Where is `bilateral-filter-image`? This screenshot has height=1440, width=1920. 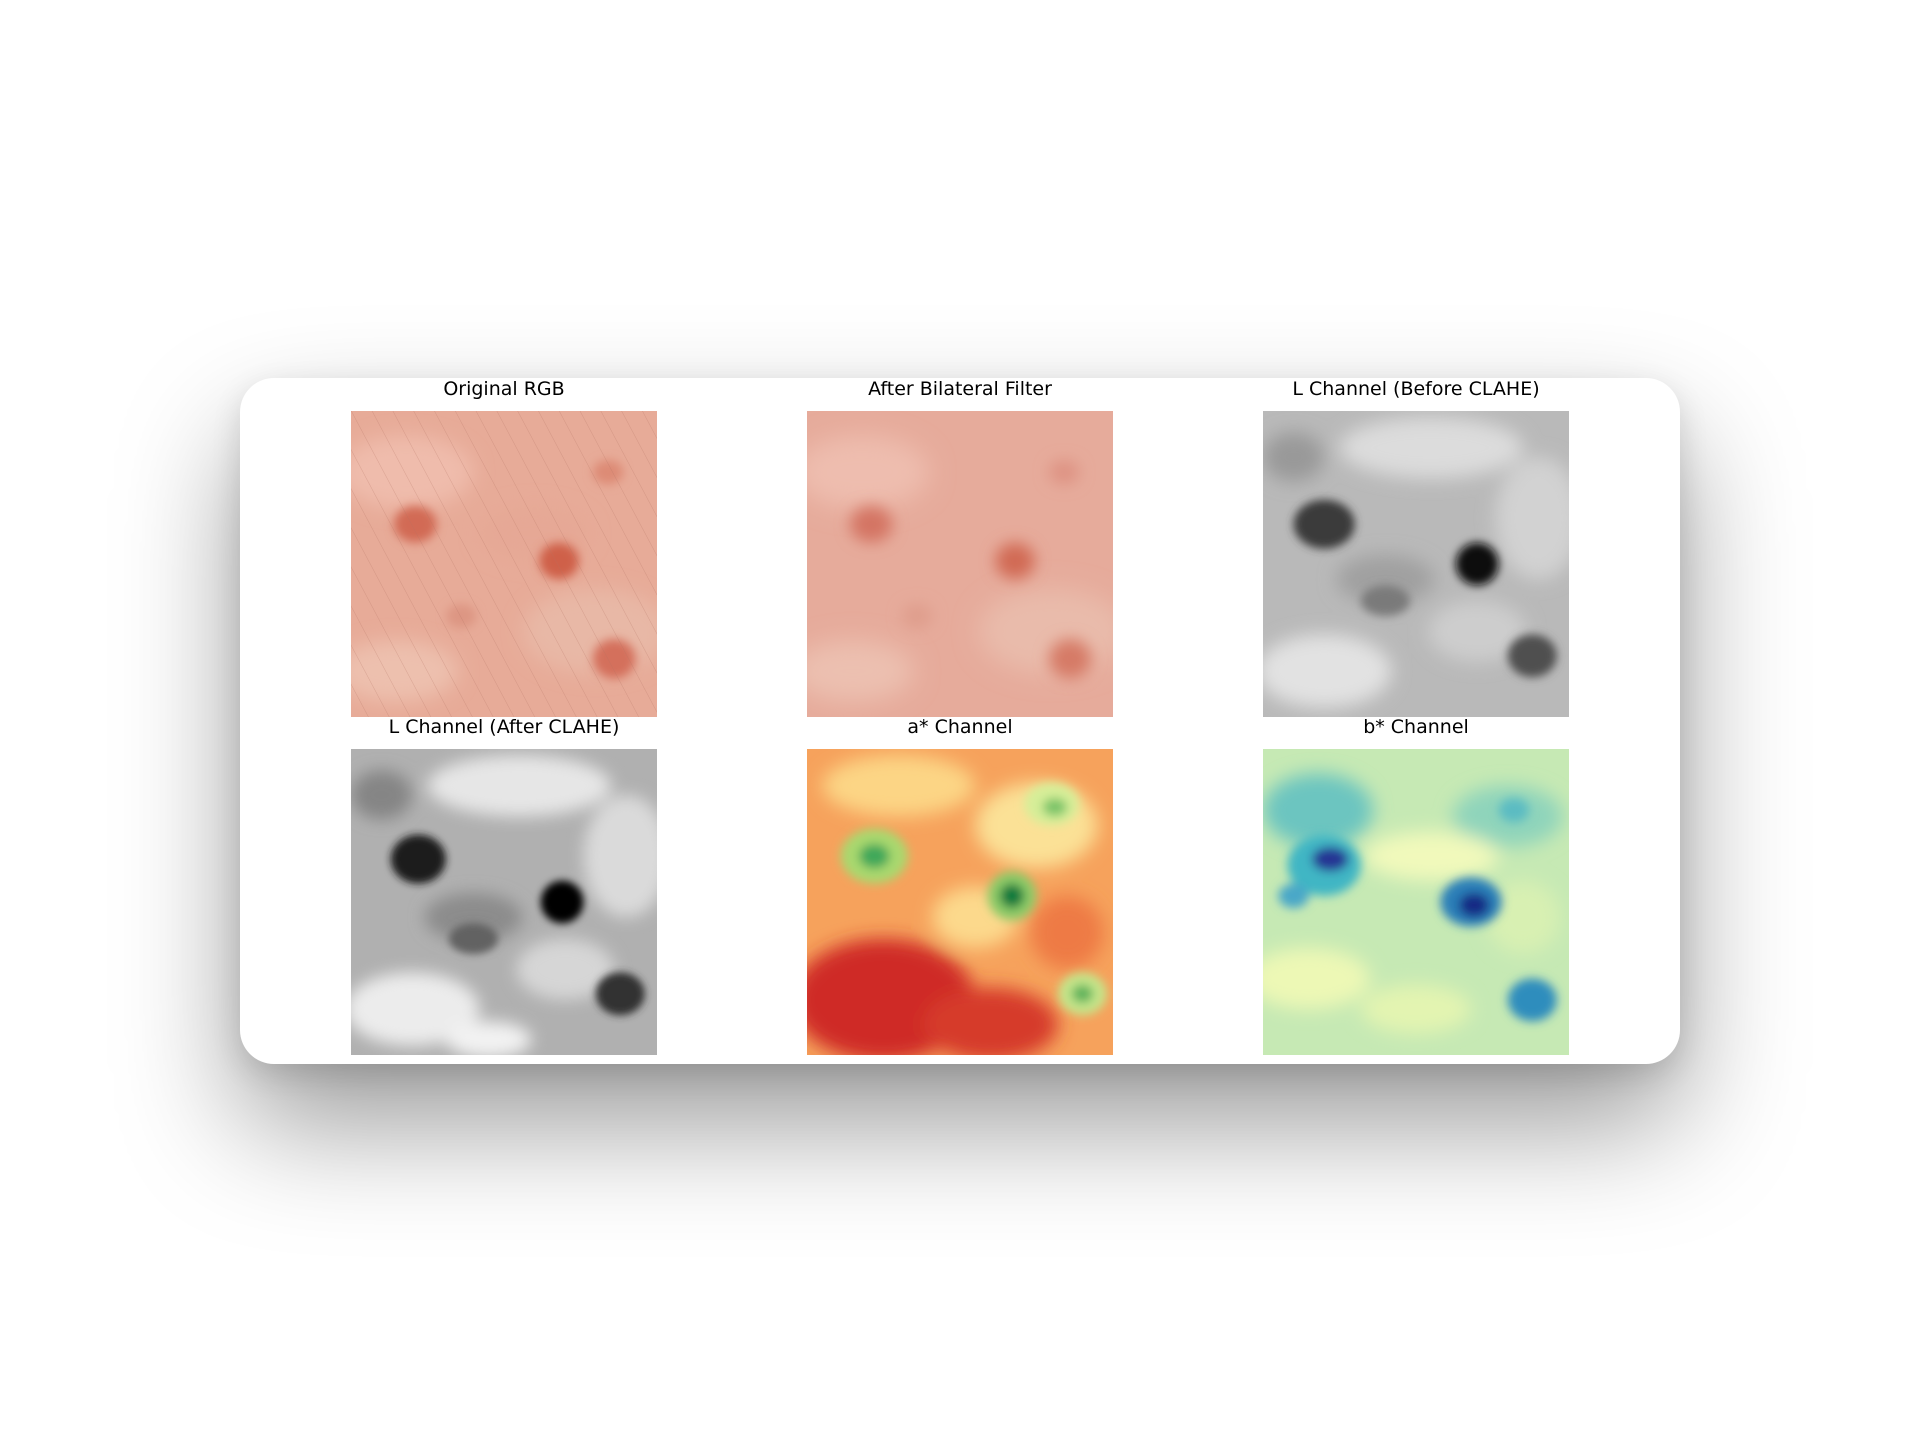 bilateral-filter-image is located at coordinates (960, 564).